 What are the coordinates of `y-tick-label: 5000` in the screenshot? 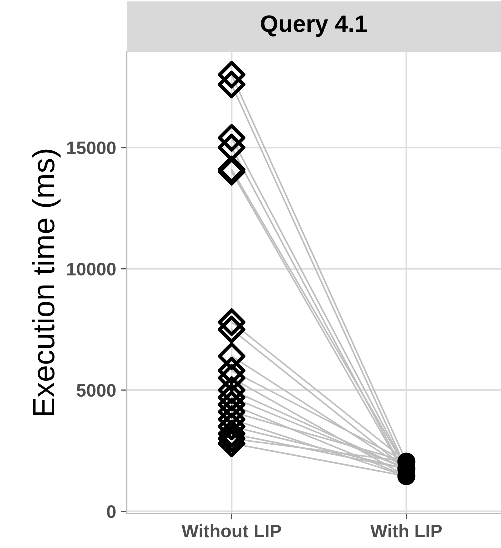 It's located at (96, 391).